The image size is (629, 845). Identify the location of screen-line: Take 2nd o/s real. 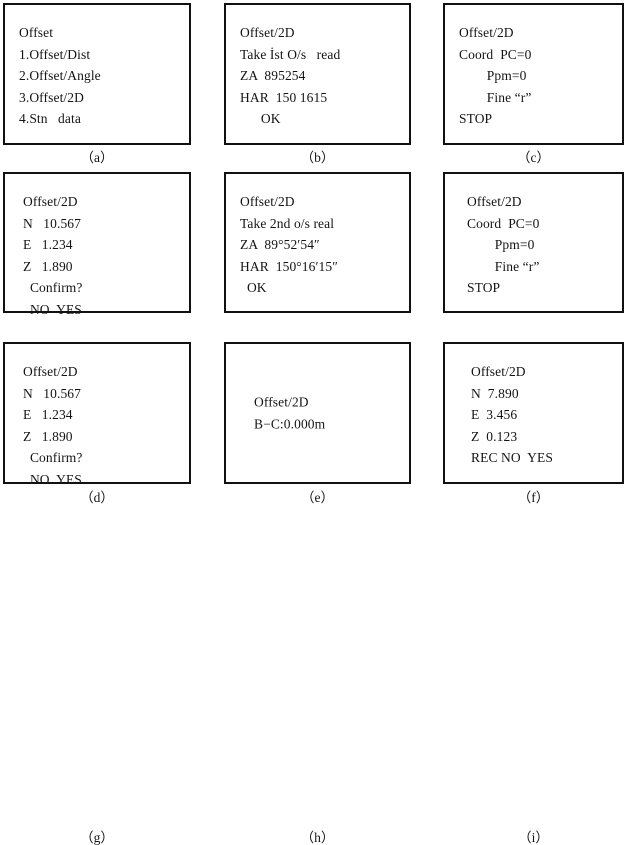
(287, 223).